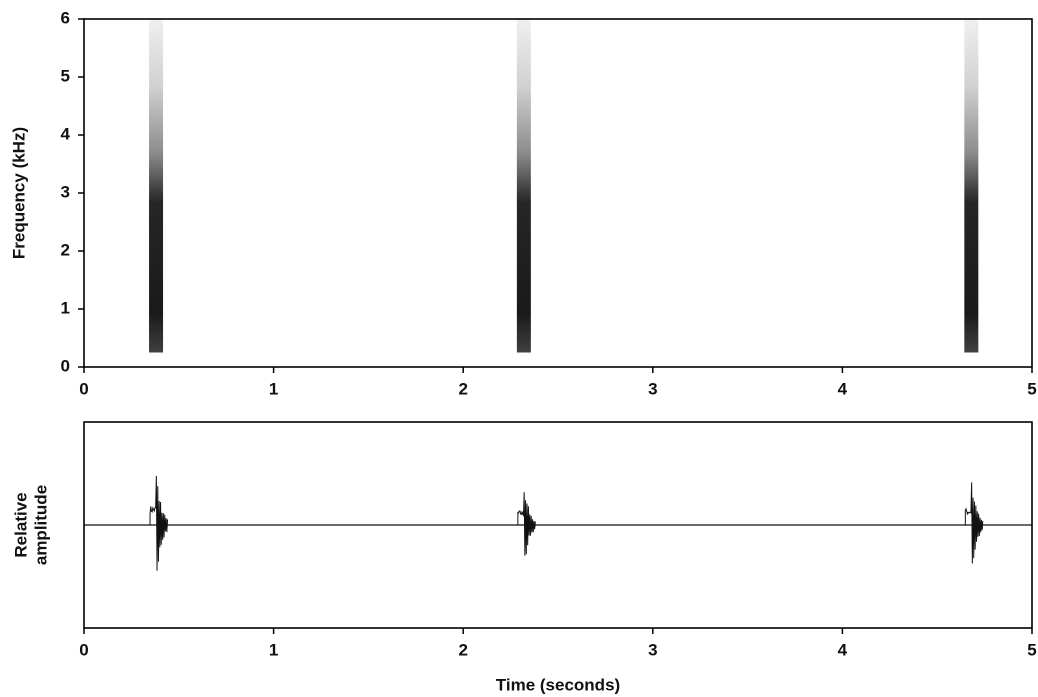 The image size is (1038, 697). What do you see at coordinates (558, 684) in the screenshot?
I see `x-axis-label: Time (seconds)` at bounding box center [558, 684].